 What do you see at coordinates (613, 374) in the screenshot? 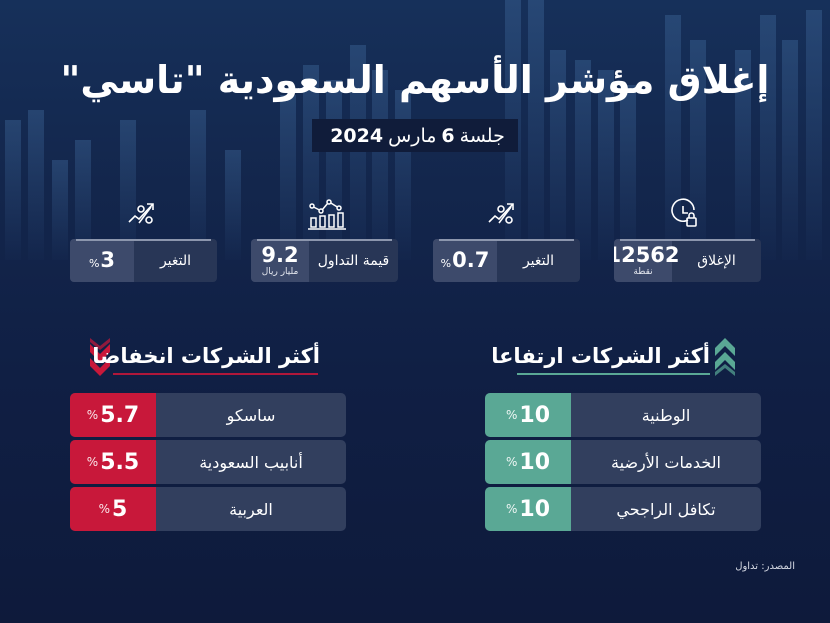
I see `gainers-underline` at bounding box center [613, 374].